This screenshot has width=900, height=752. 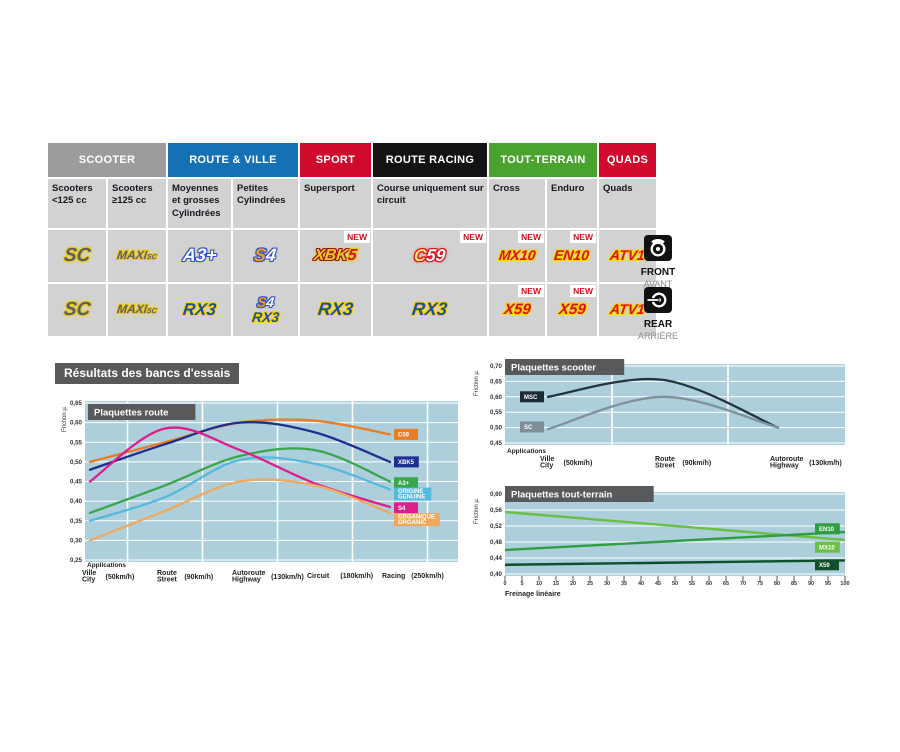 I want to click on legend-chip-sc: SC, so click(x=532, y=427).